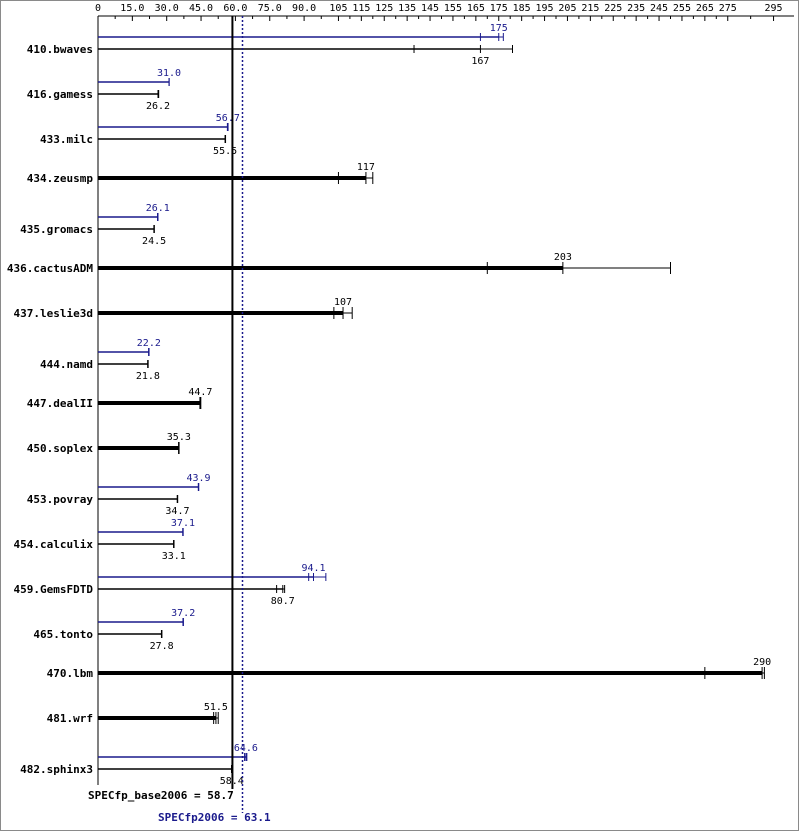 This screenshot has width=799, height=831. What do you see at coordinates (216, 707) in the screenshot?
I see `base-value-label: 51.5` at bounding box center [216, 707].